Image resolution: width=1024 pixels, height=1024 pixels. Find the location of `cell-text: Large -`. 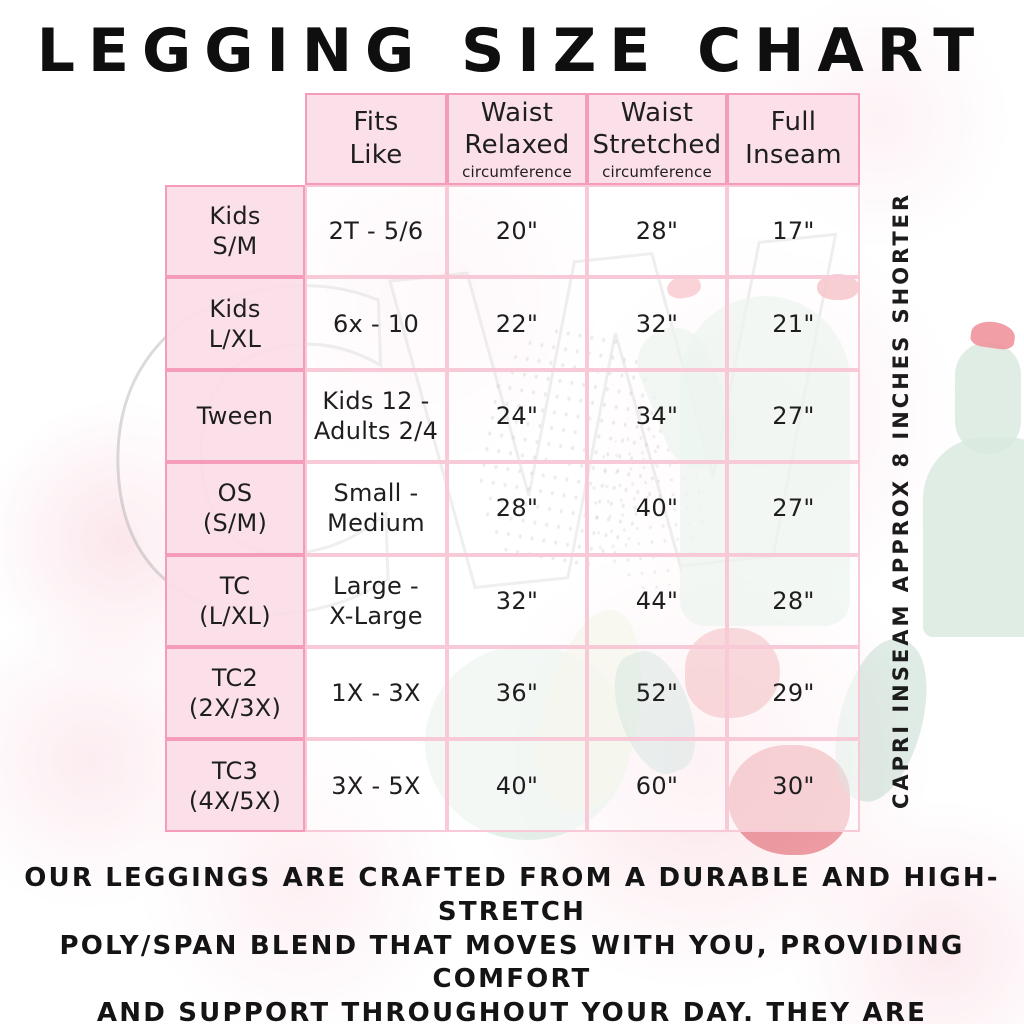

cell-text: Large - is located at coordinates (376, 585).